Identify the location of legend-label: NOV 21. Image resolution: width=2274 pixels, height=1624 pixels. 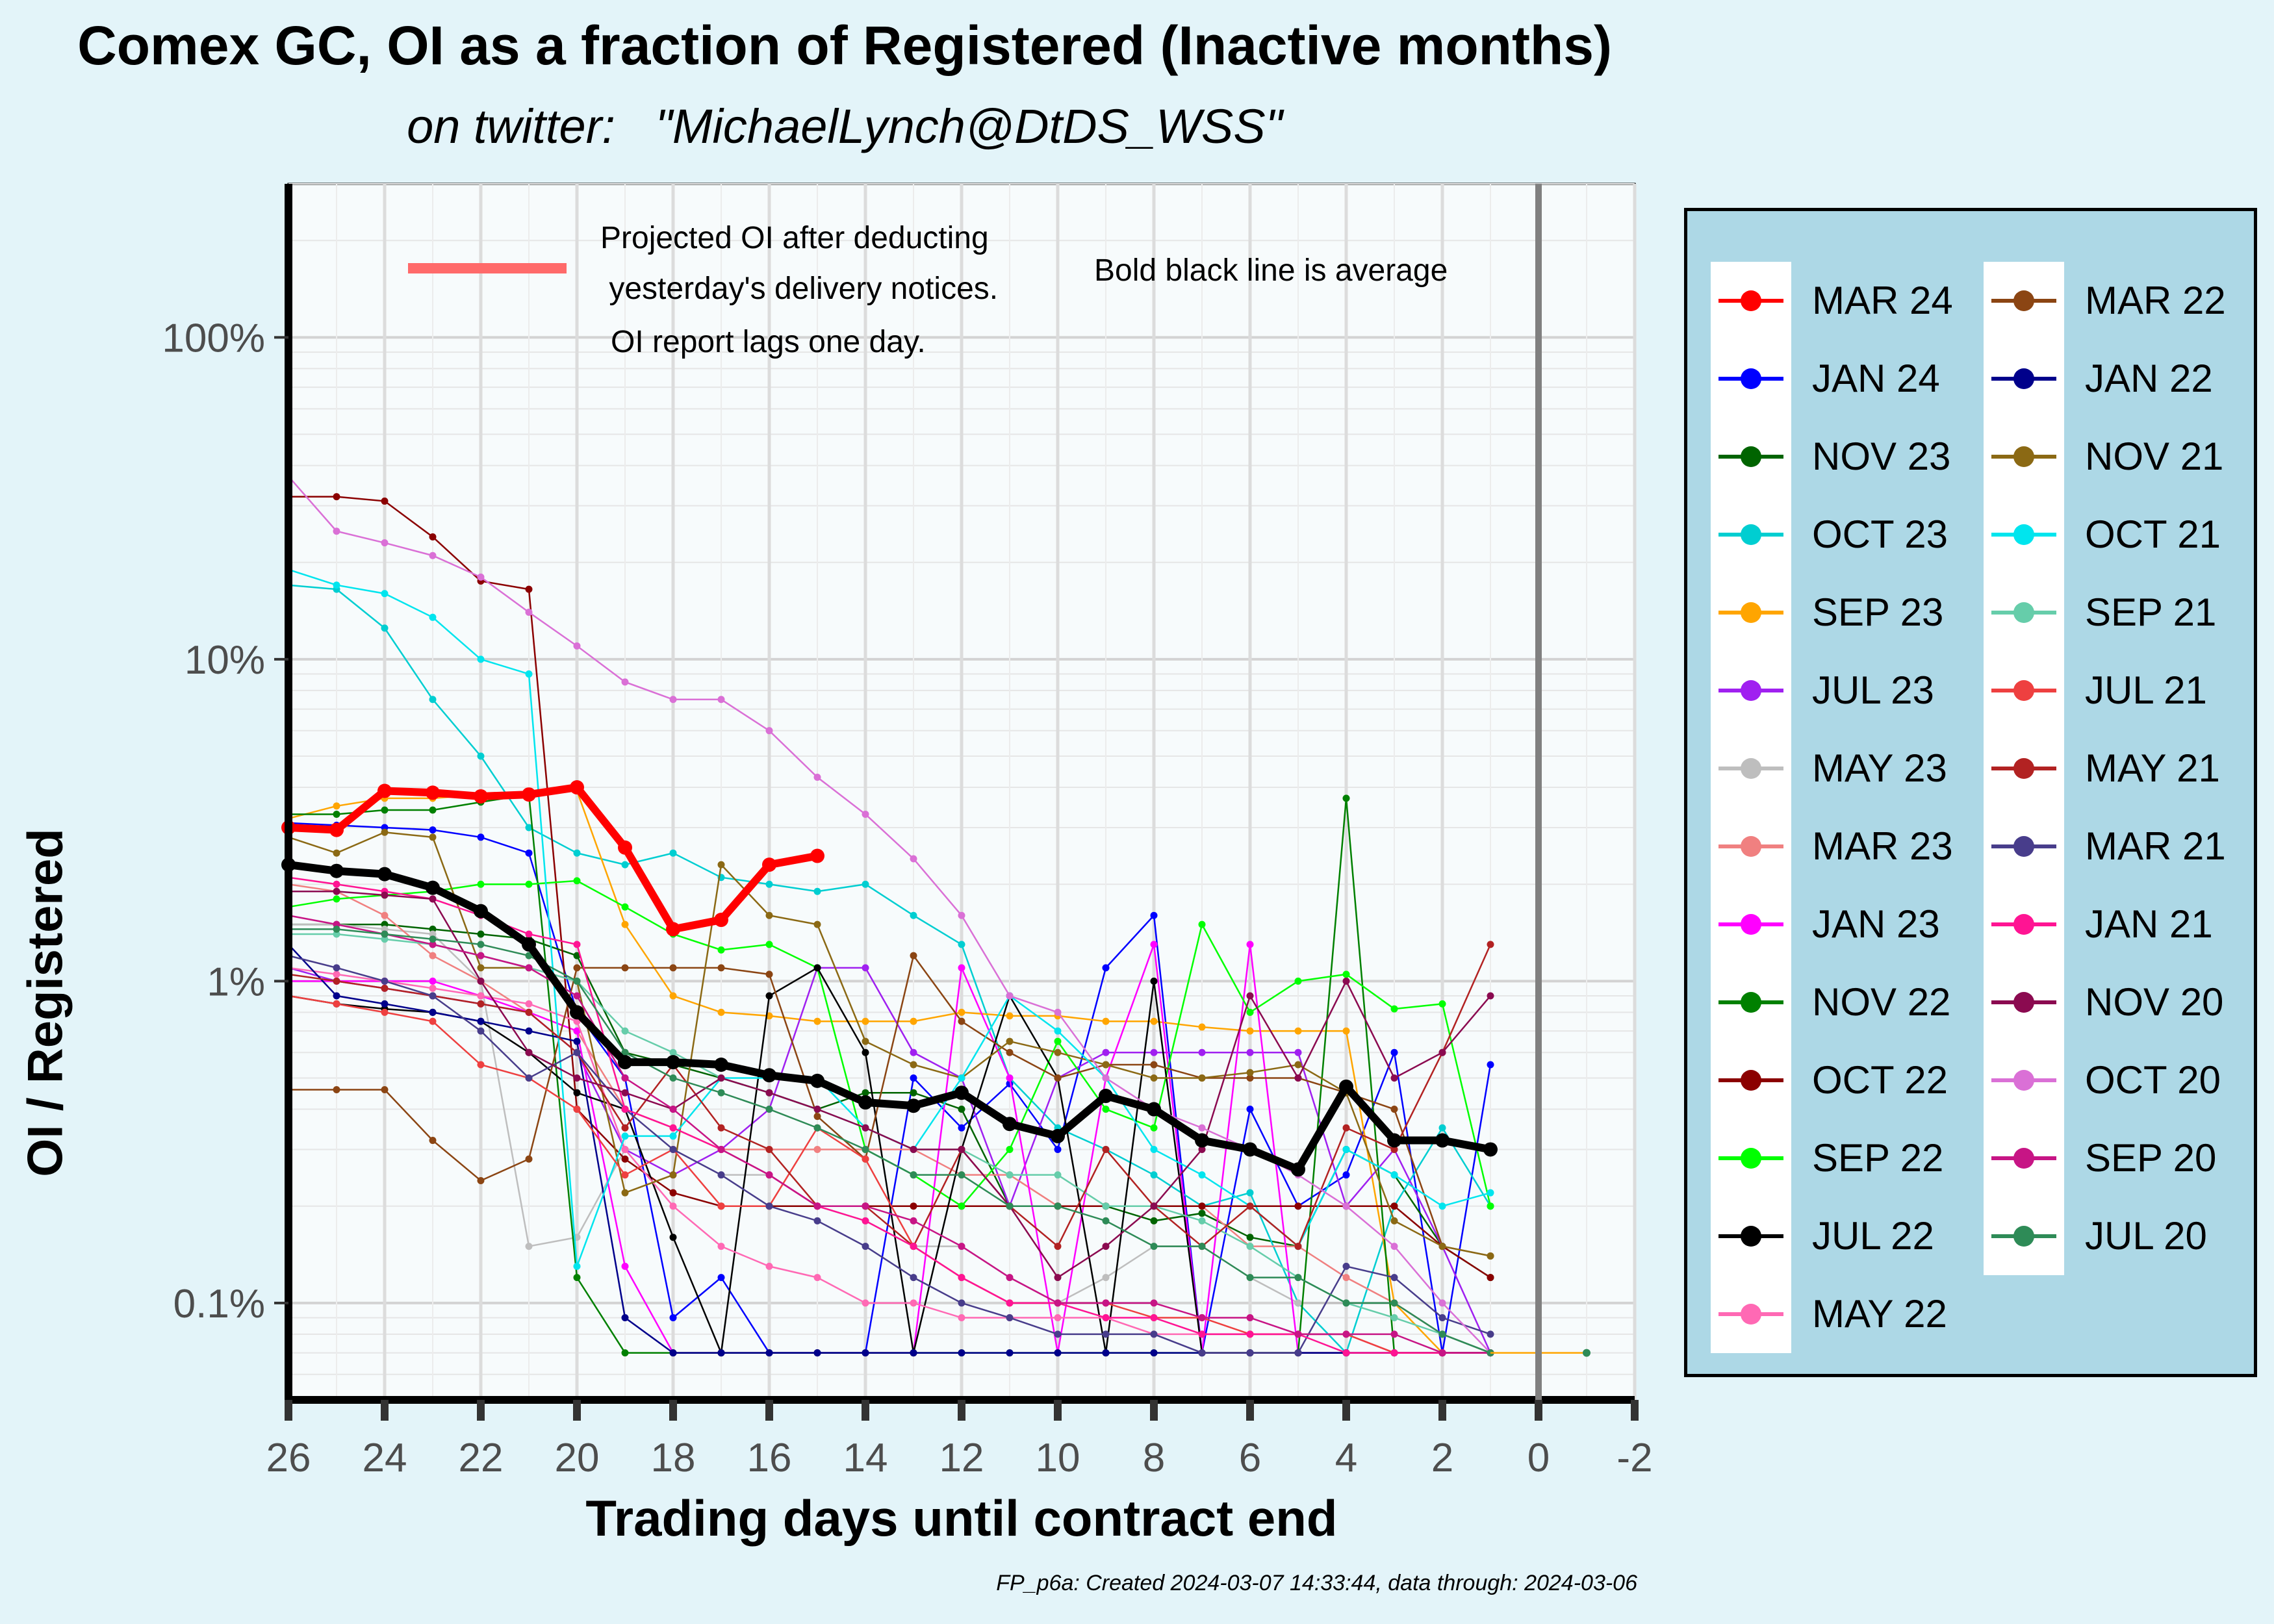
(2154, 456).